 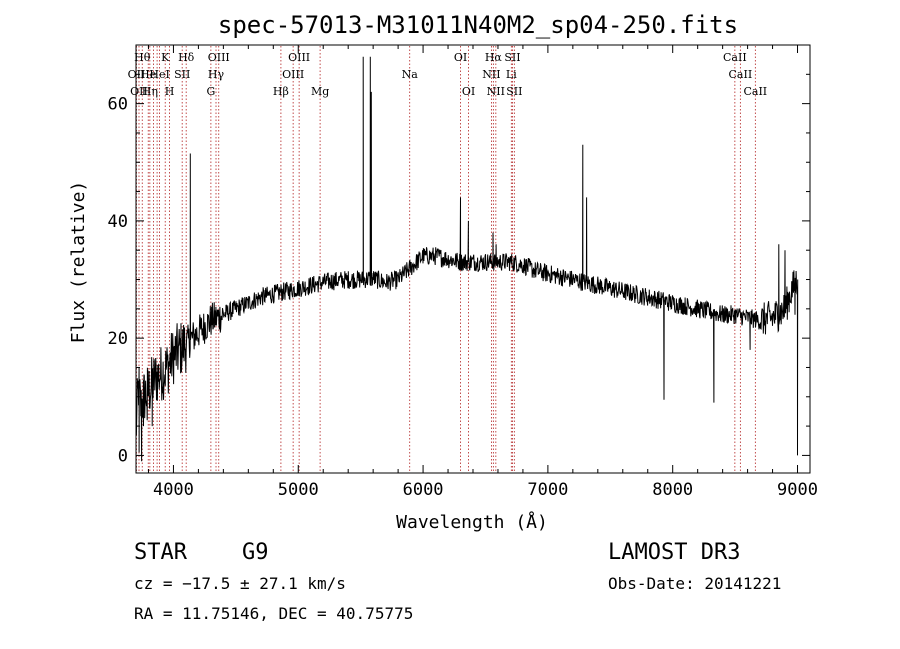 I want to click on y-tick-label: 20, so click(x=118, y=339).